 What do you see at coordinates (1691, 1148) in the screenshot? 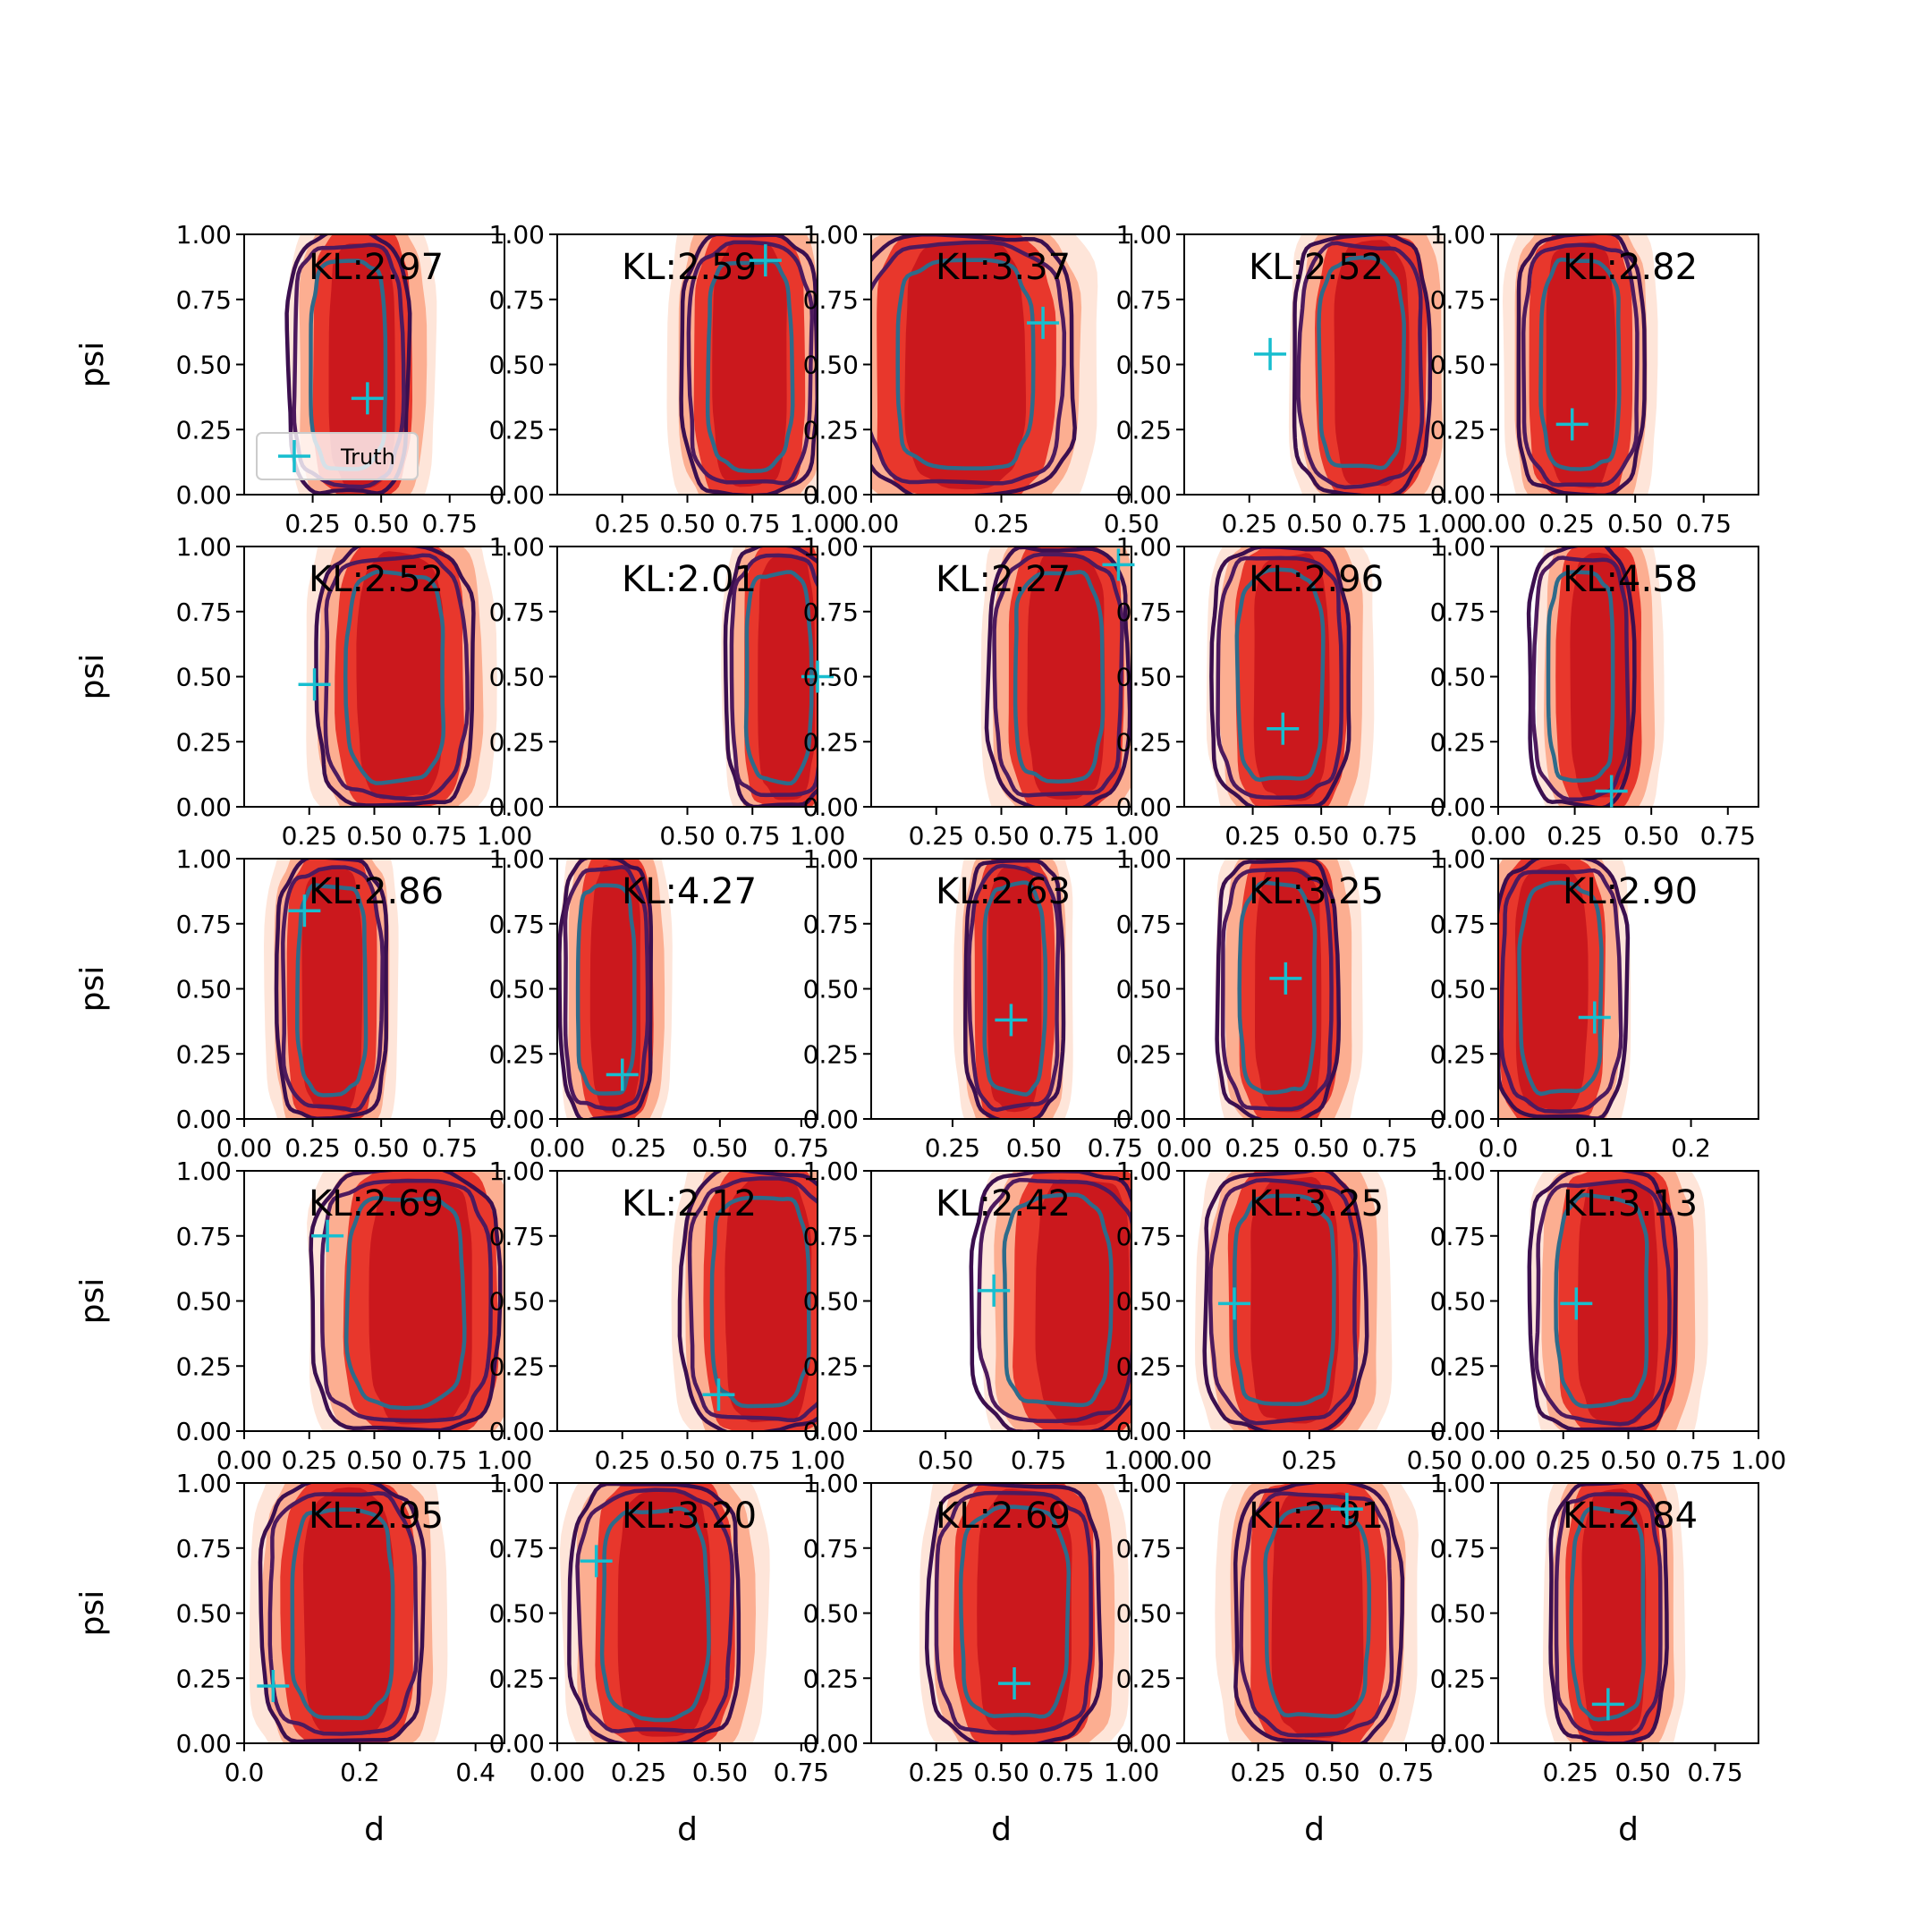
I see `x-tick-label: 0.2` at bounding box center [1691, 1148].